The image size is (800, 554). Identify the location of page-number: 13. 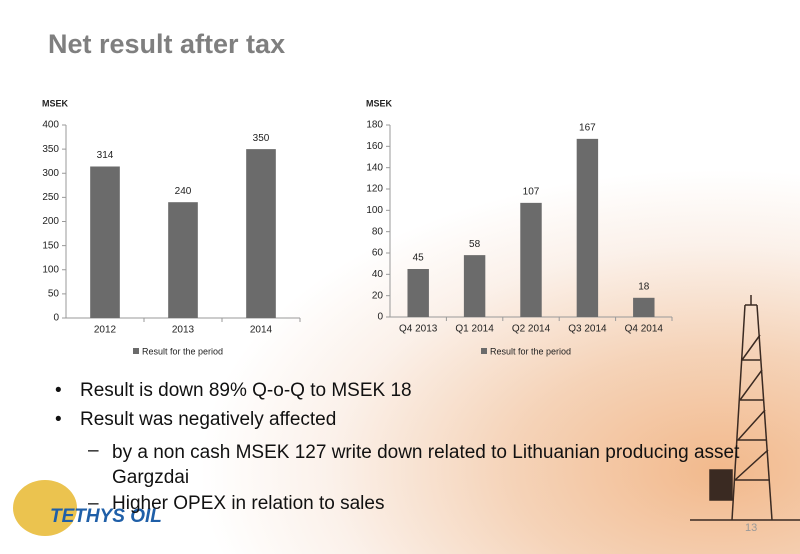
(751, 528).